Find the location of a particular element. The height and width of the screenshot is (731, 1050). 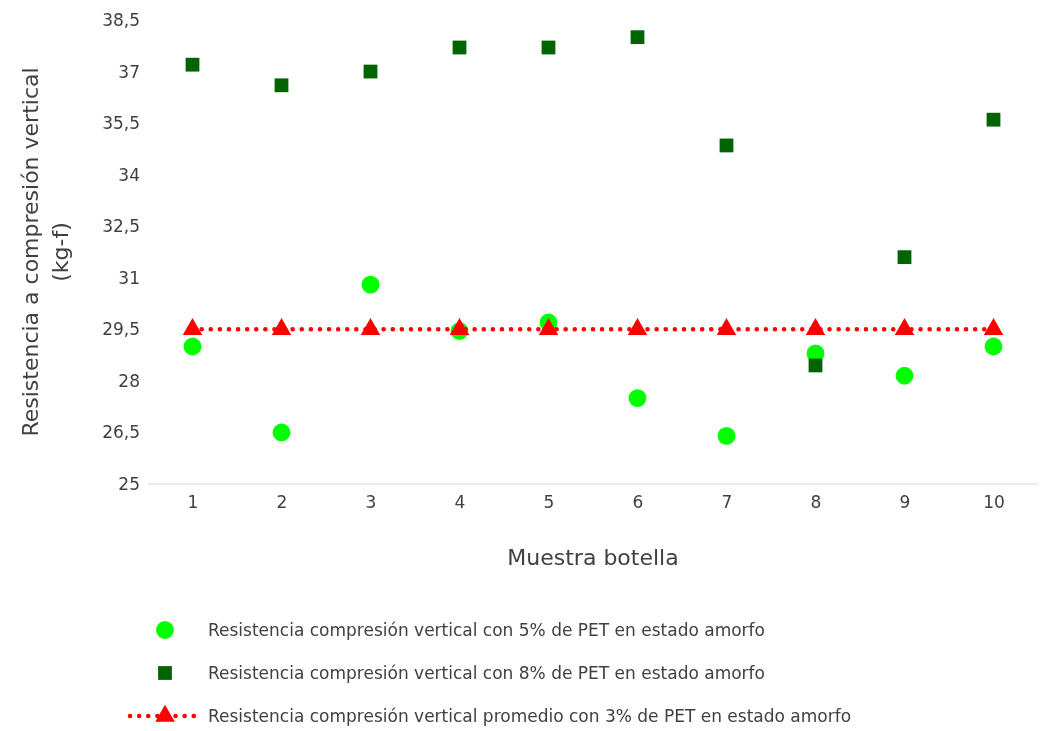

x-tick-label: 9 is located at coordinates (905, 502).